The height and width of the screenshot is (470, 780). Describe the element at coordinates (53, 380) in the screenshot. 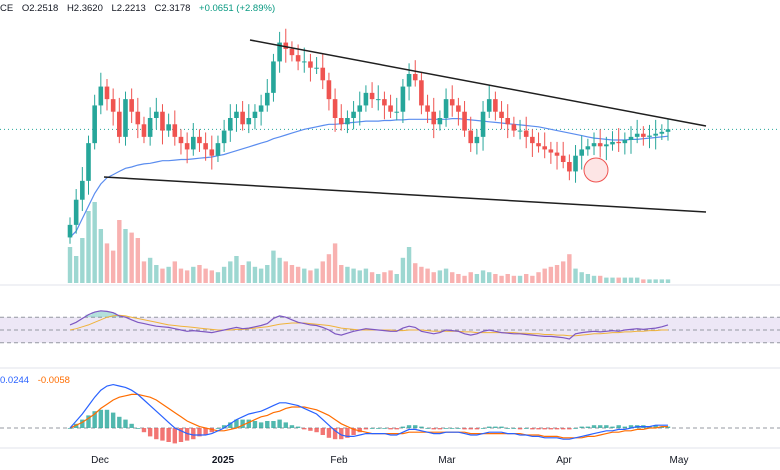

I see `signal-value: -0.0058` at that location.